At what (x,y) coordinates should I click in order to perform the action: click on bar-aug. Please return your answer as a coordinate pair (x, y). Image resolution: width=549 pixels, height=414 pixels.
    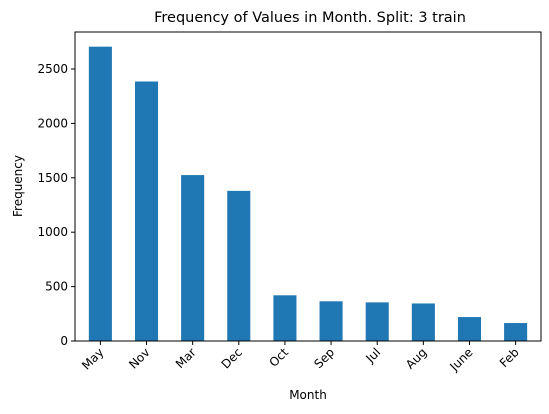
    Looking at the image, I should click on (423, 322).